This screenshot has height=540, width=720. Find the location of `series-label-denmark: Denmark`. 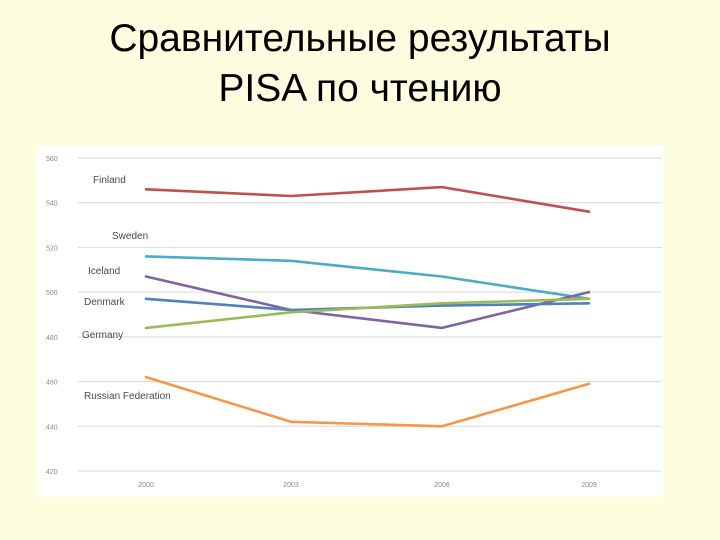

series-label-denmark: Denmark is located at coordinates (105, 302).